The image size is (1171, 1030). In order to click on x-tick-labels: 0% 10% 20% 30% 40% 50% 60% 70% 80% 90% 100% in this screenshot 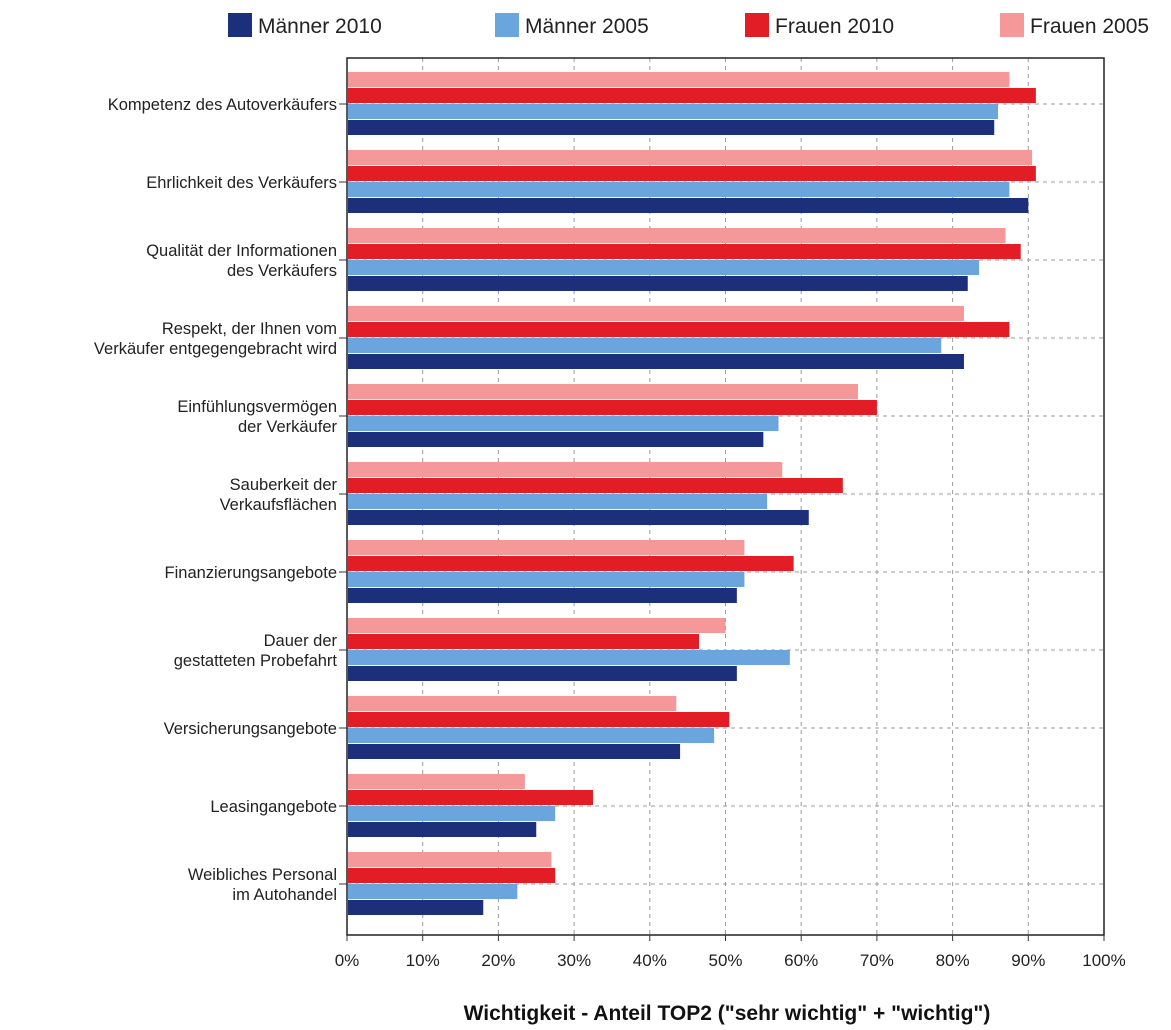, I will do `click(730, 952)`.